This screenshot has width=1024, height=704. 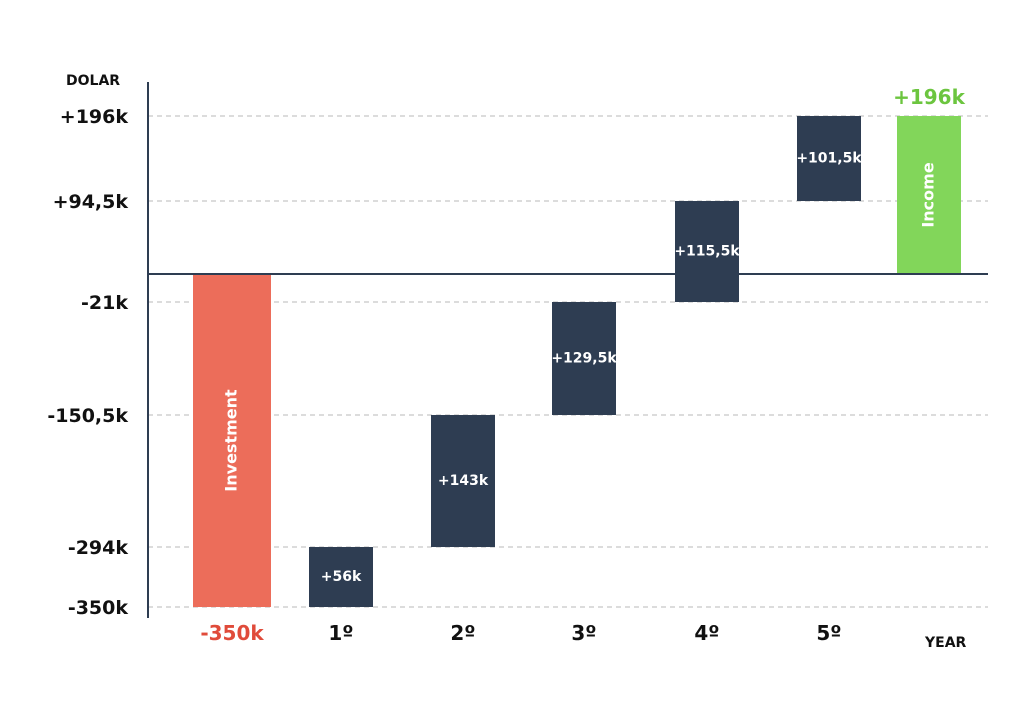 I want to click on x-category-label: 1º, so click(x=340, y=633).